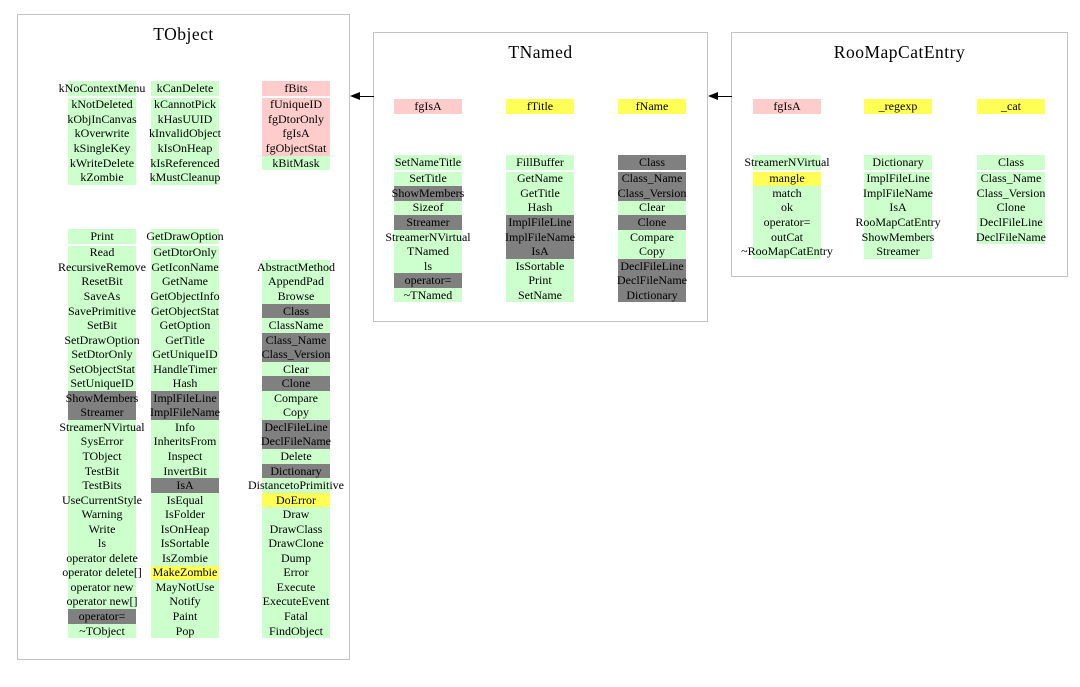 Image resolution: width=1080 pixels, height=687 pixels. What do you see at coordinates (540, 295) in the screenshot?
I see `member-cell: SetName` at bounding box center [540, 295].